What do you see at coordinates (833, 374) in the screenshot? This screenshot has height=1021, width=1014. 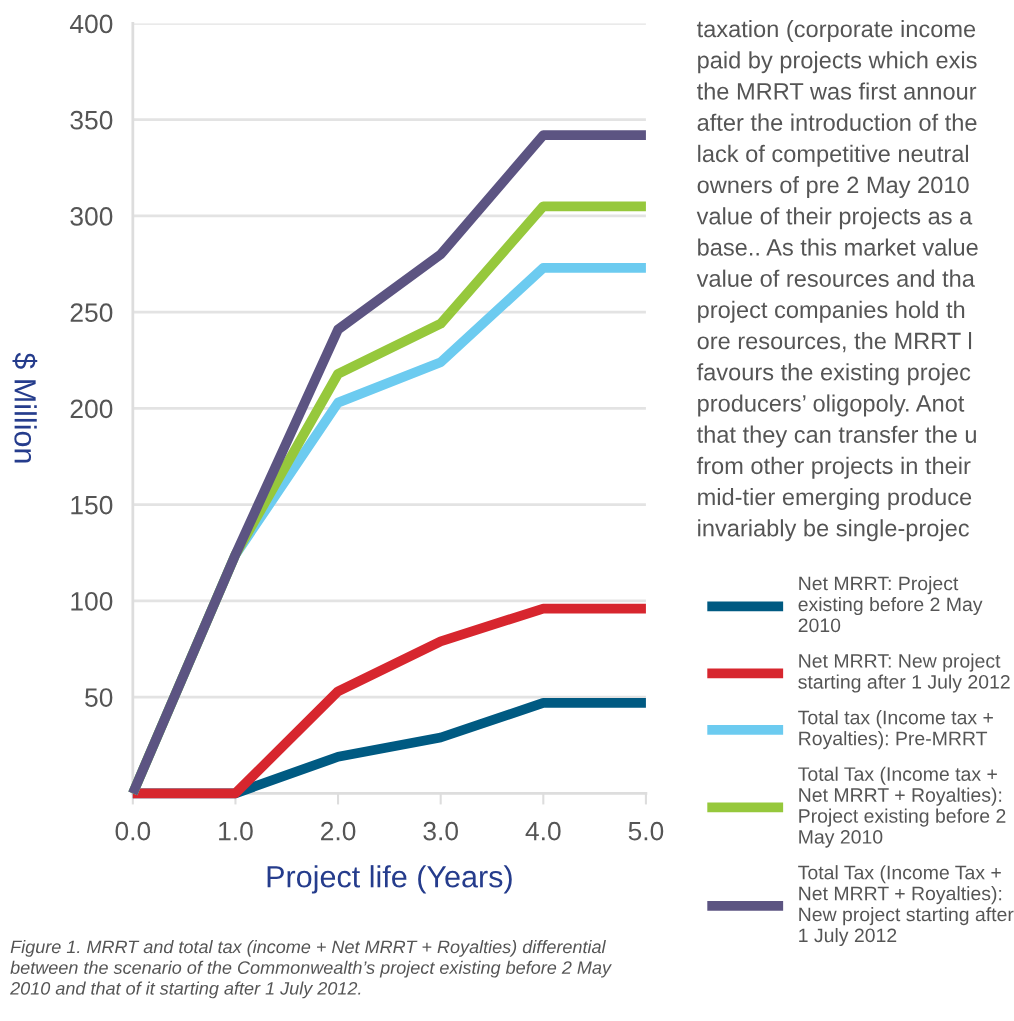 I see `text: favours the existing projec` at bounding box center [833, 374].